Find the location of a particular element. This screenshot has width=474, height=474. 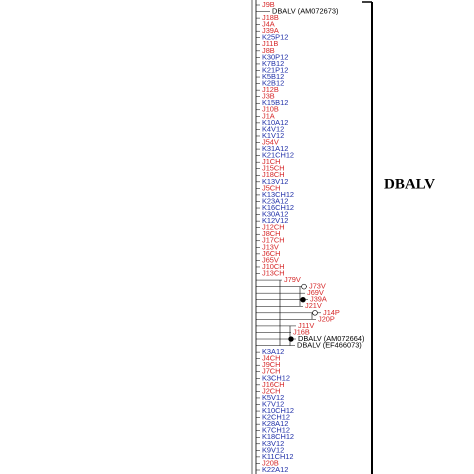

leaf-label: K18CH12 is located at coordinates (278, 436).